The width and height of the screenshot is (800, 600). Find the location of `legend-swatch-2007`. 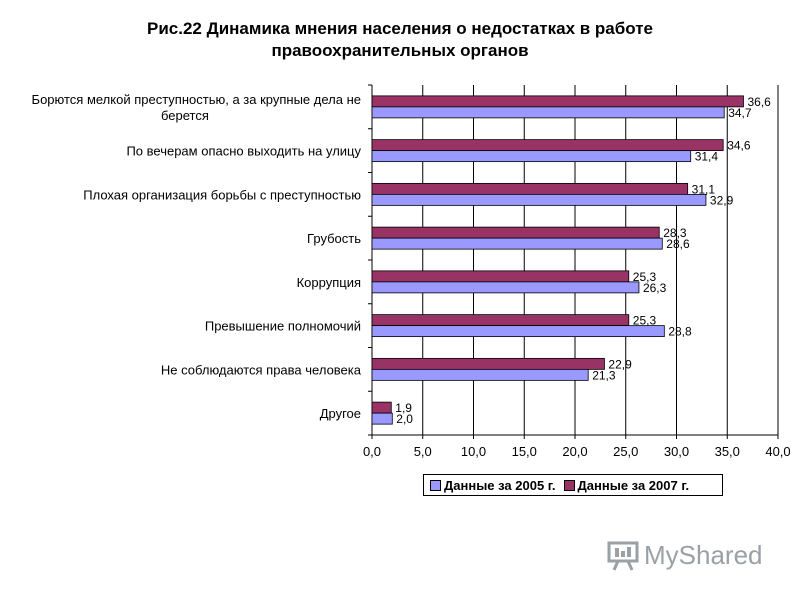

legend-swatch-2007 is located at coordinates (569, 485).